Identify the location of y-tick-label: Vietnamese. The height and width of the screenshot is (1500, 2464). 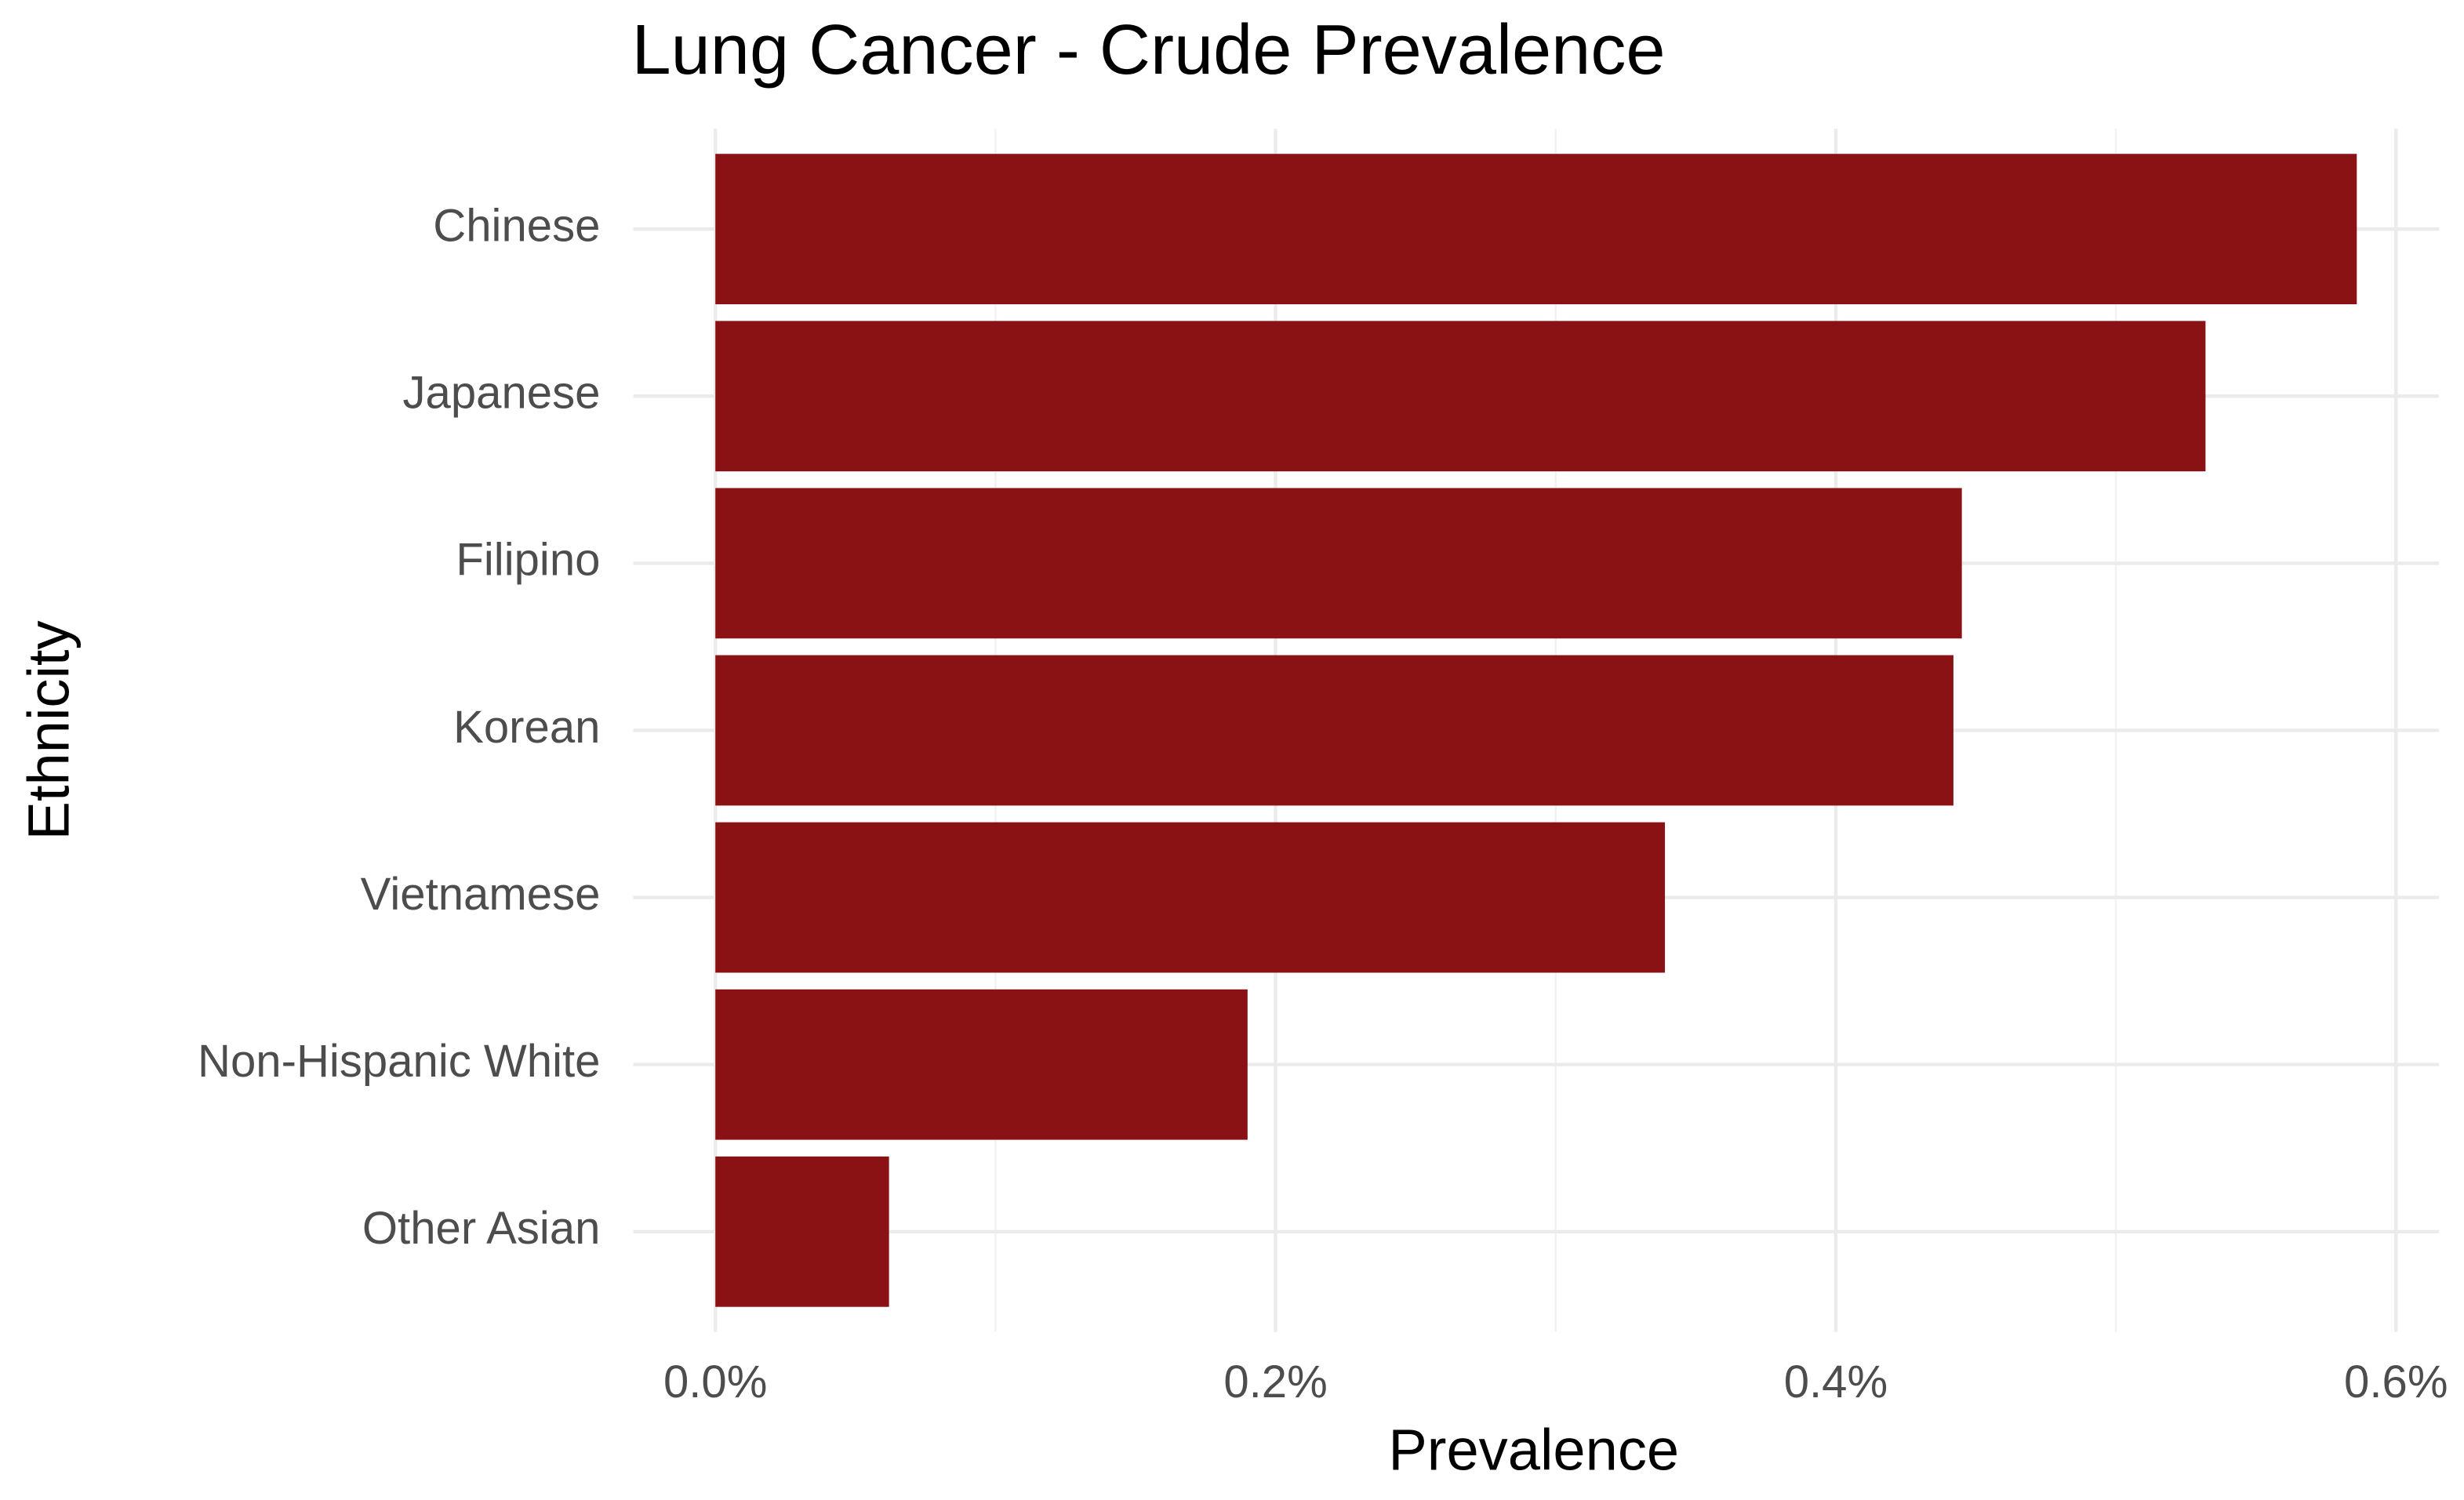
(481, 894).